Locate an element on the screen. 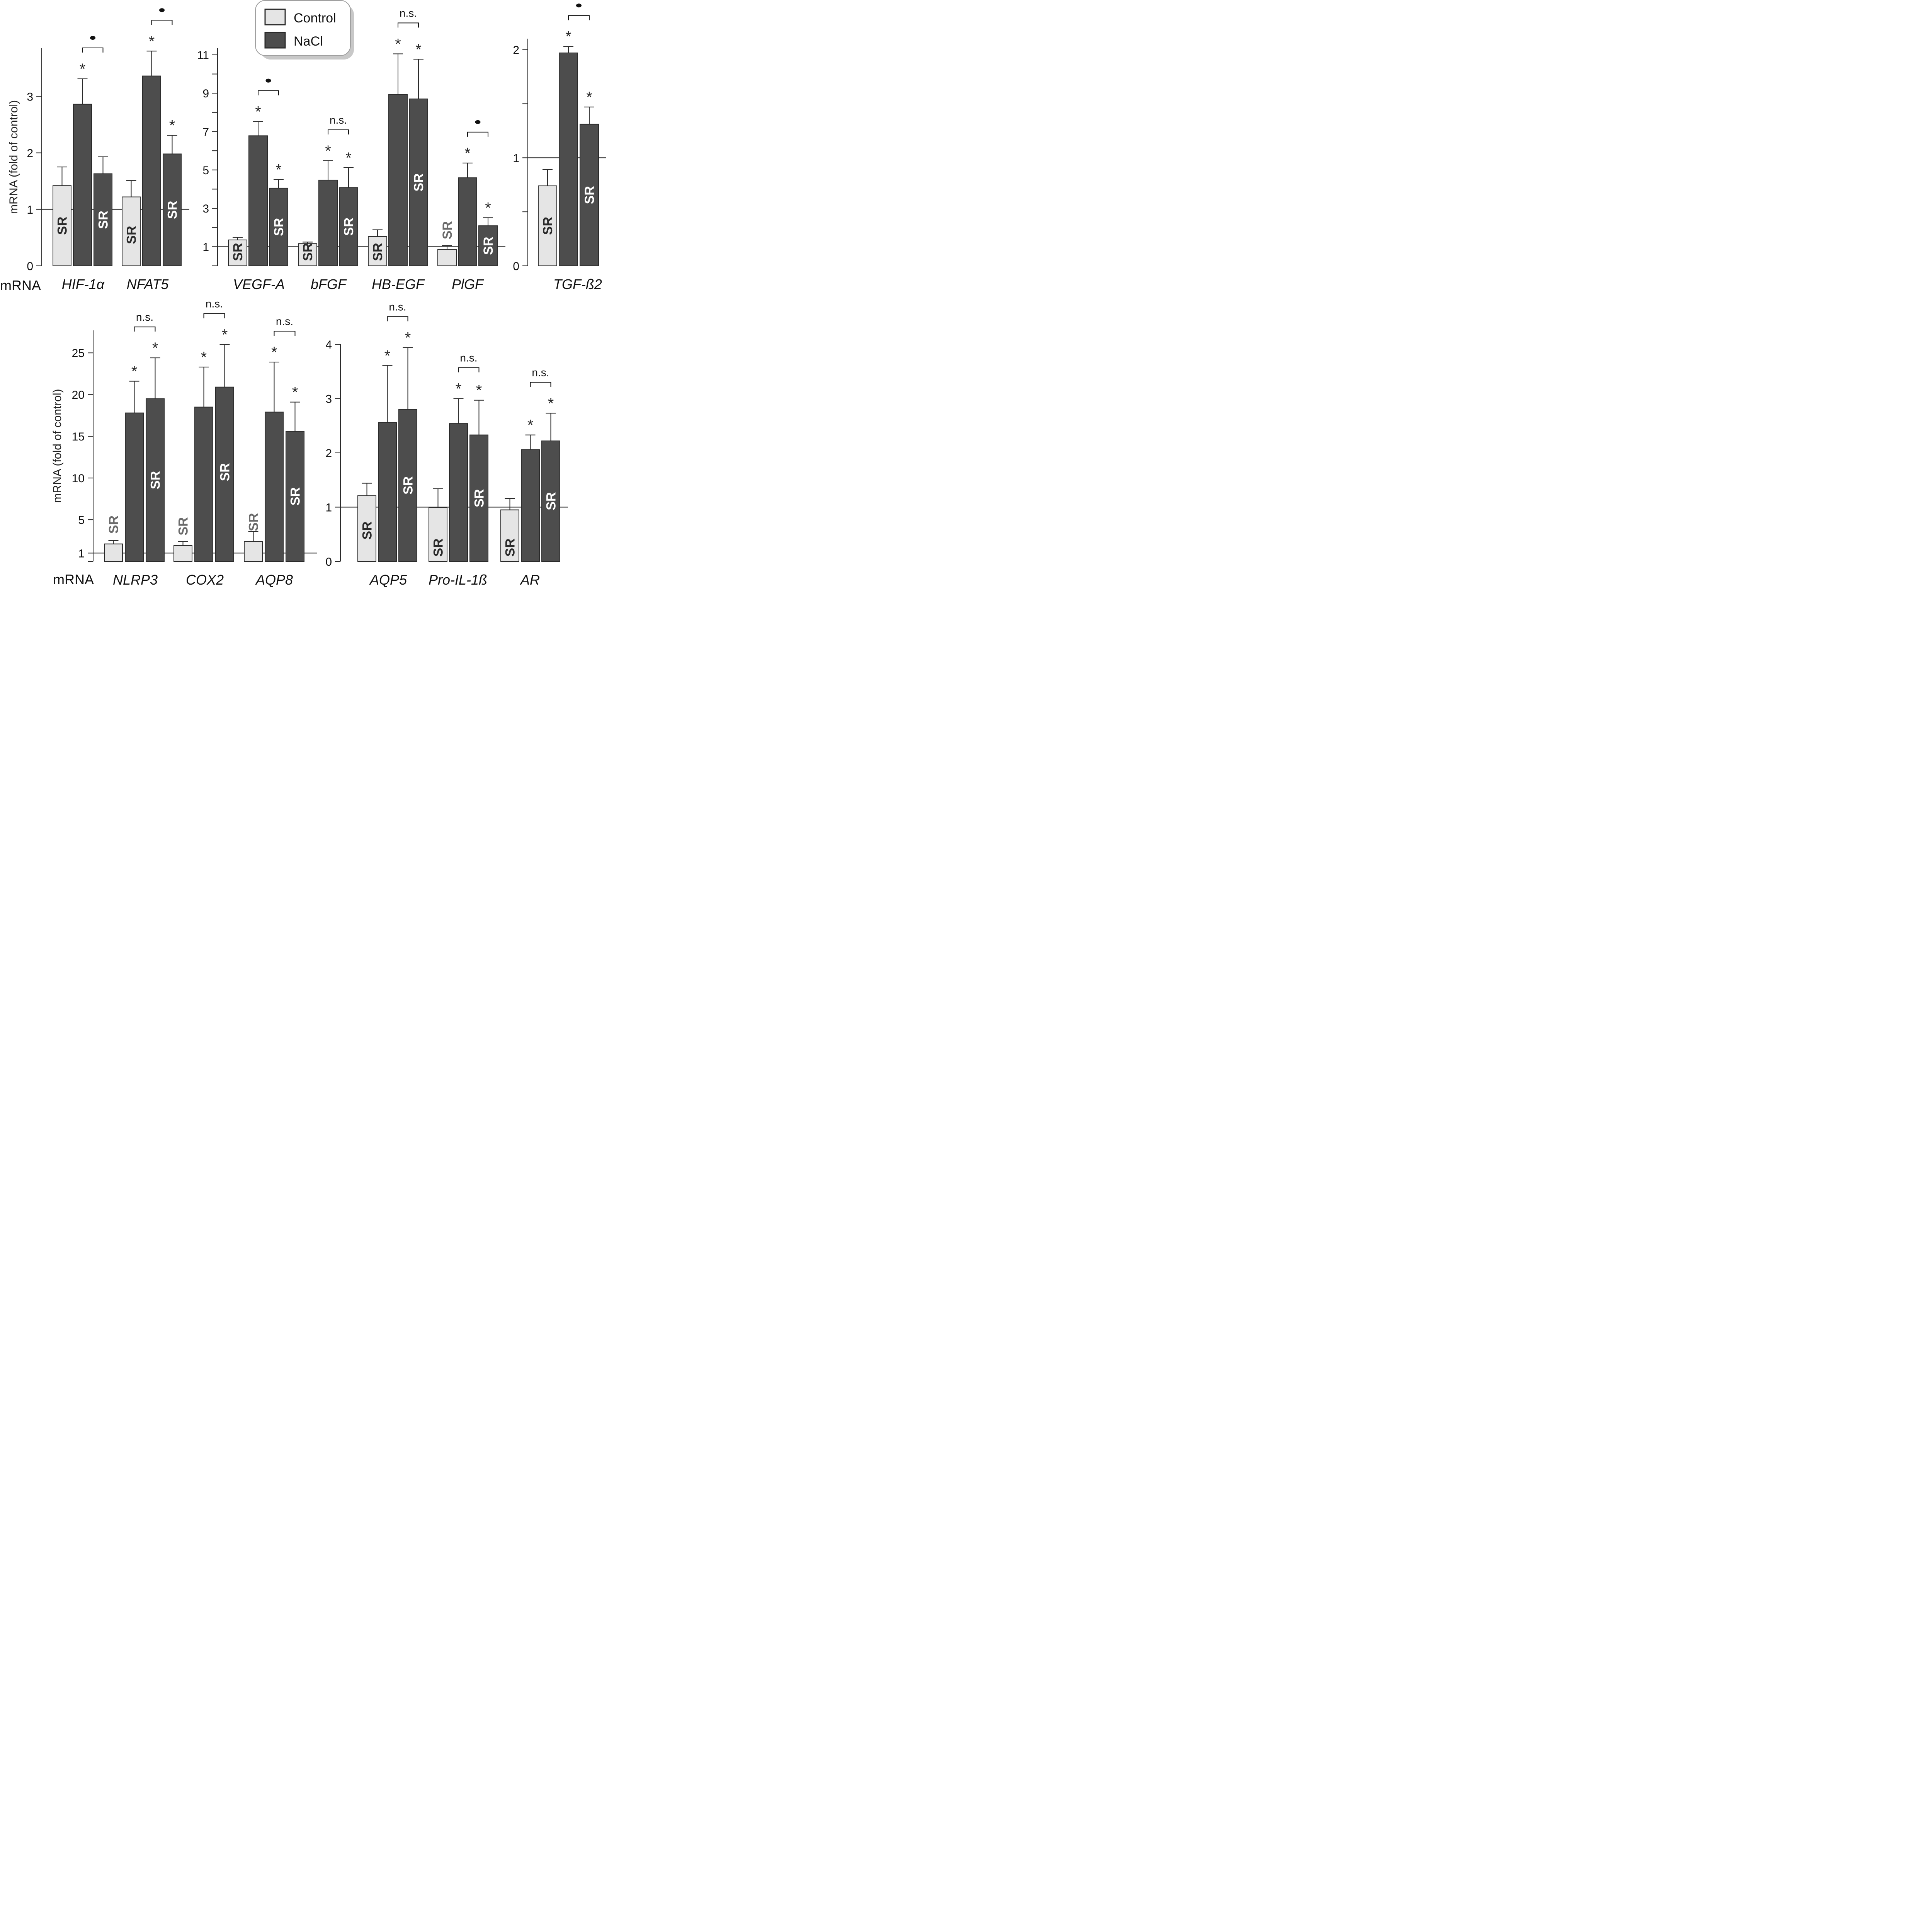  legend: Control NaCl is located at coordinates (305, 30).